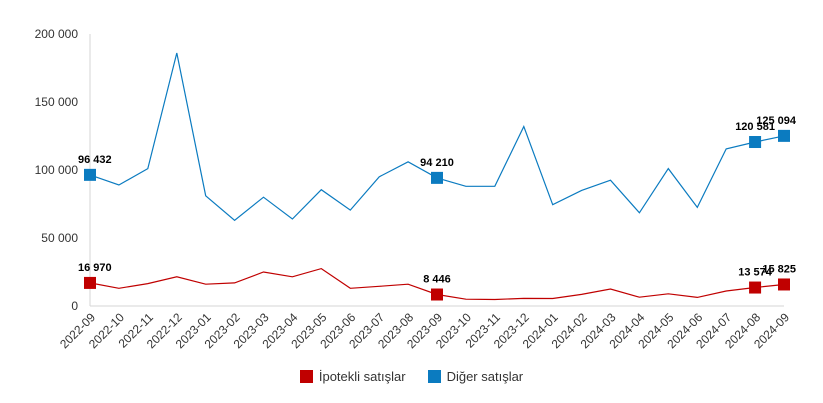  I want to click on legend: İpotekli satışlar Diğer satışlar, so click(411, 376).